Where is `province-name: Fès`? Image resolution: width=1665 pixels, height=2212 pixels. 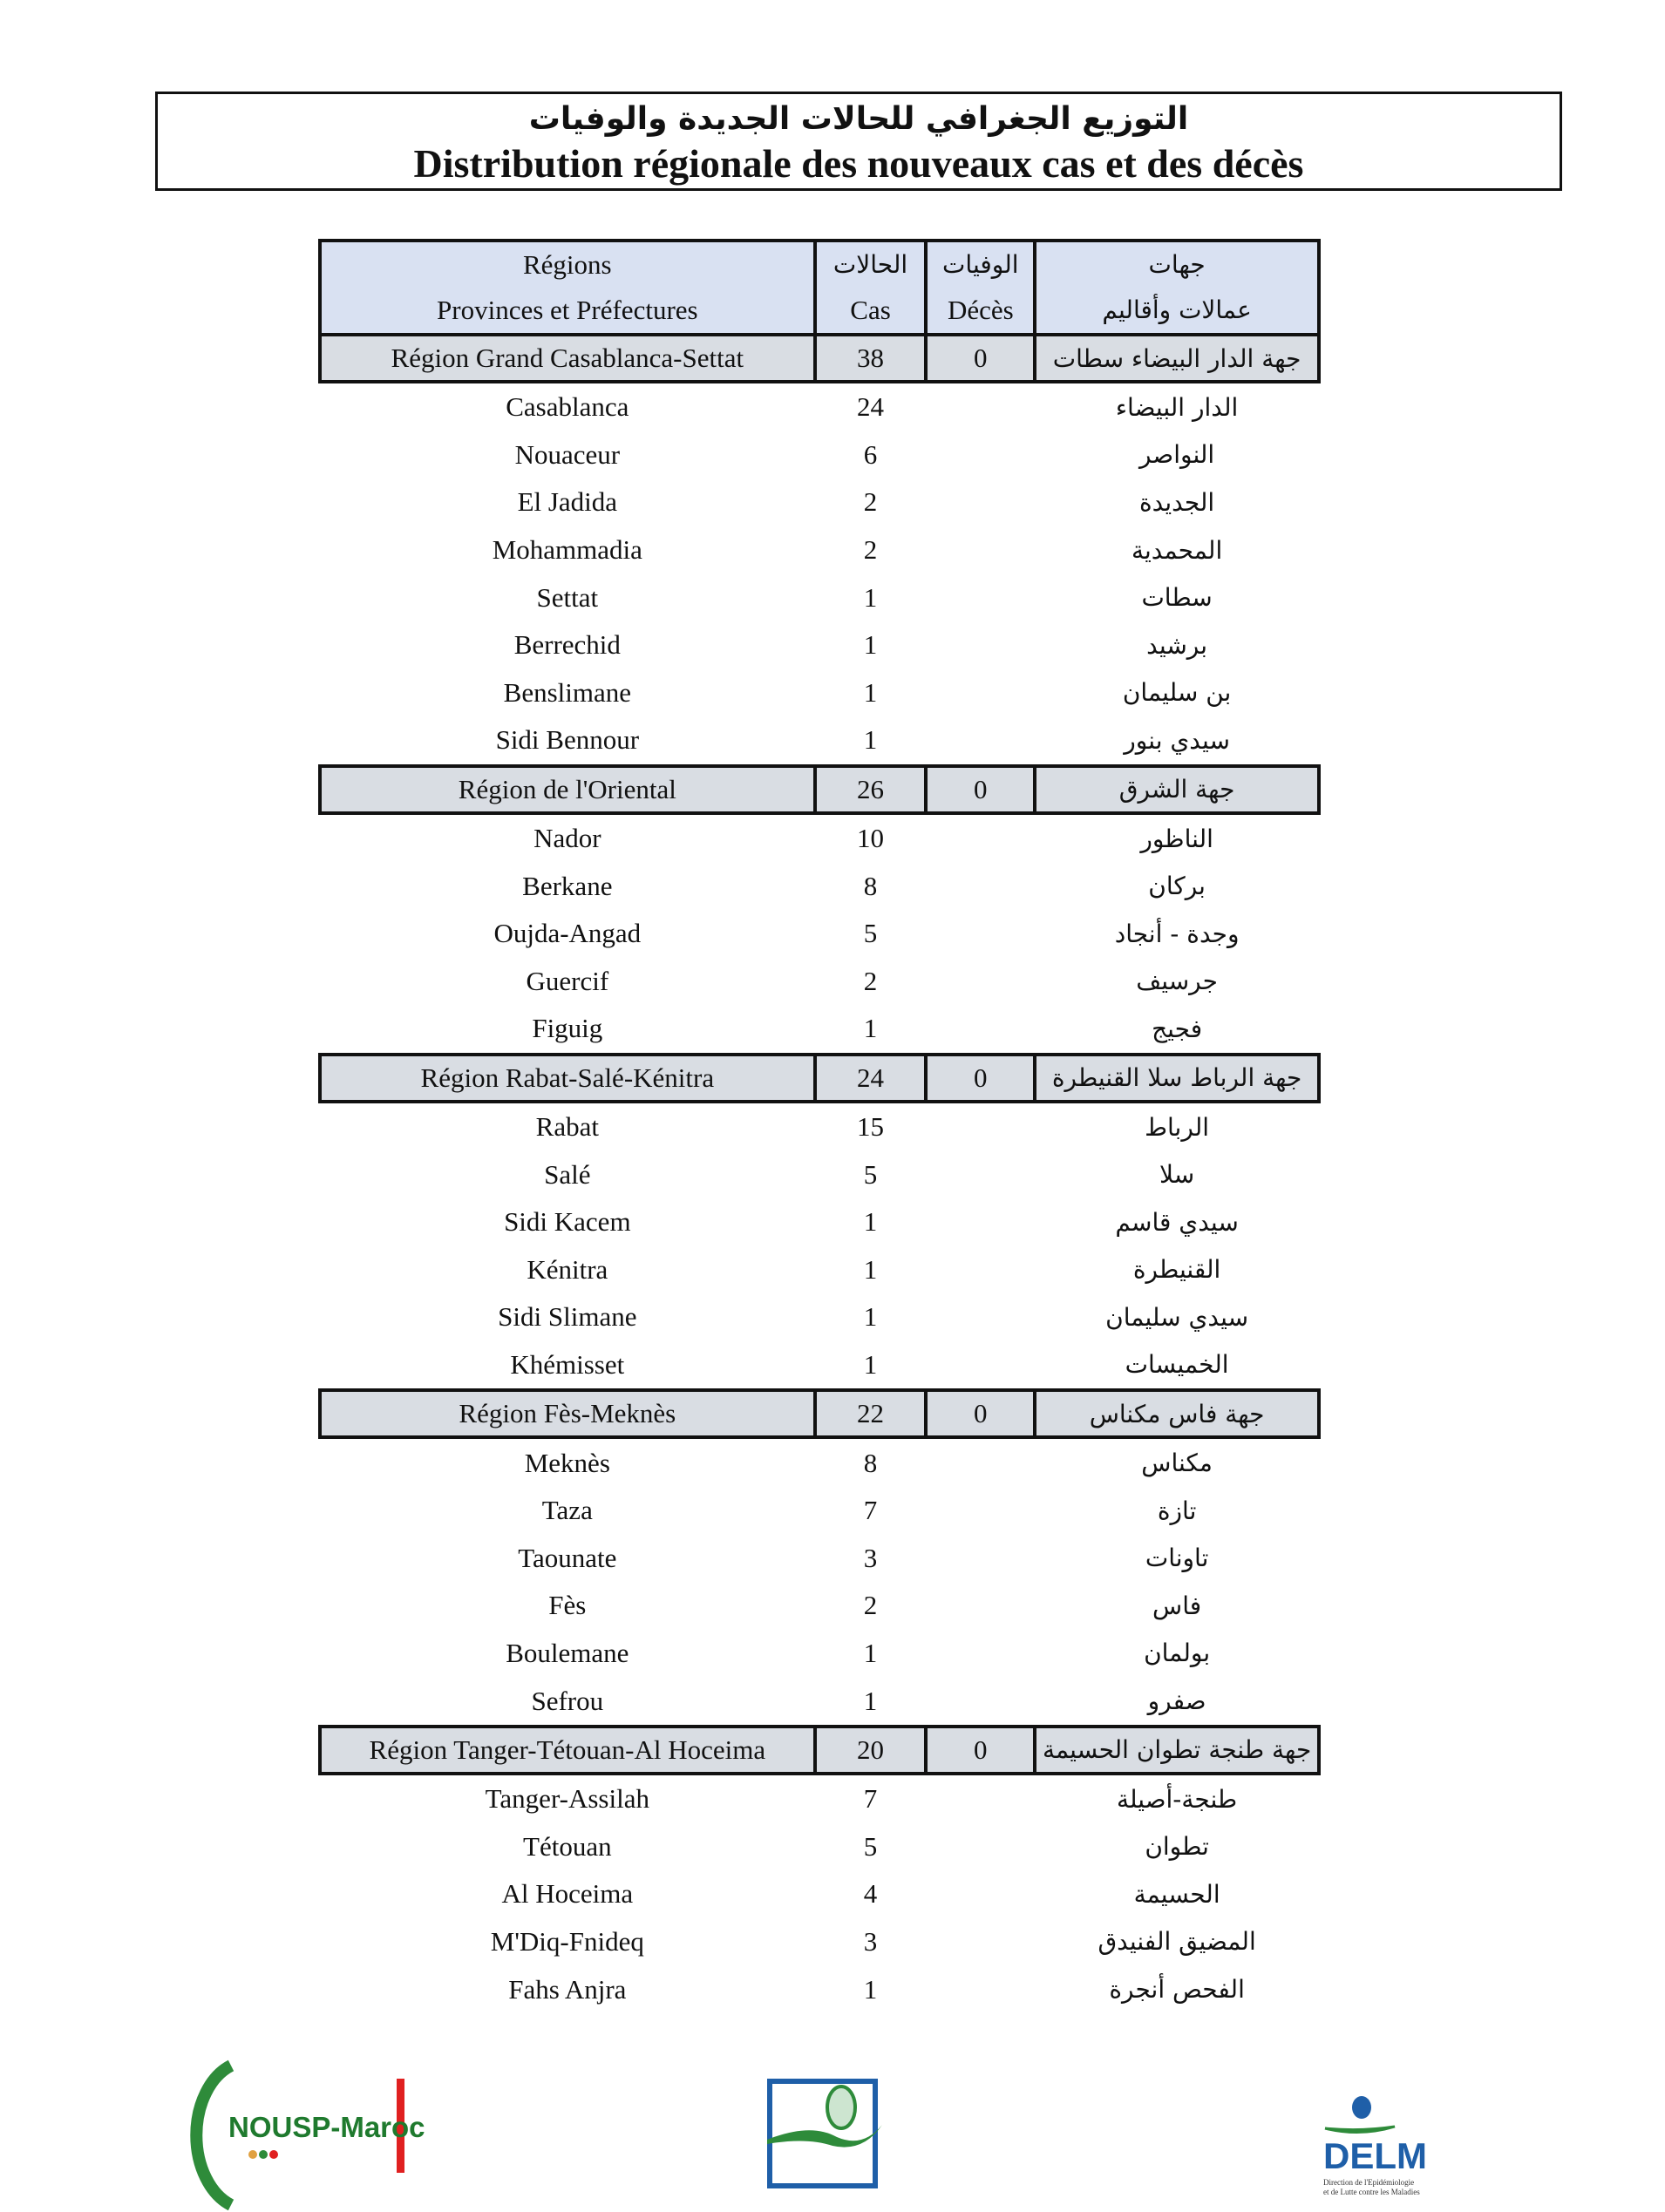 province-name: Fès is located at coordinates (567, 1605).